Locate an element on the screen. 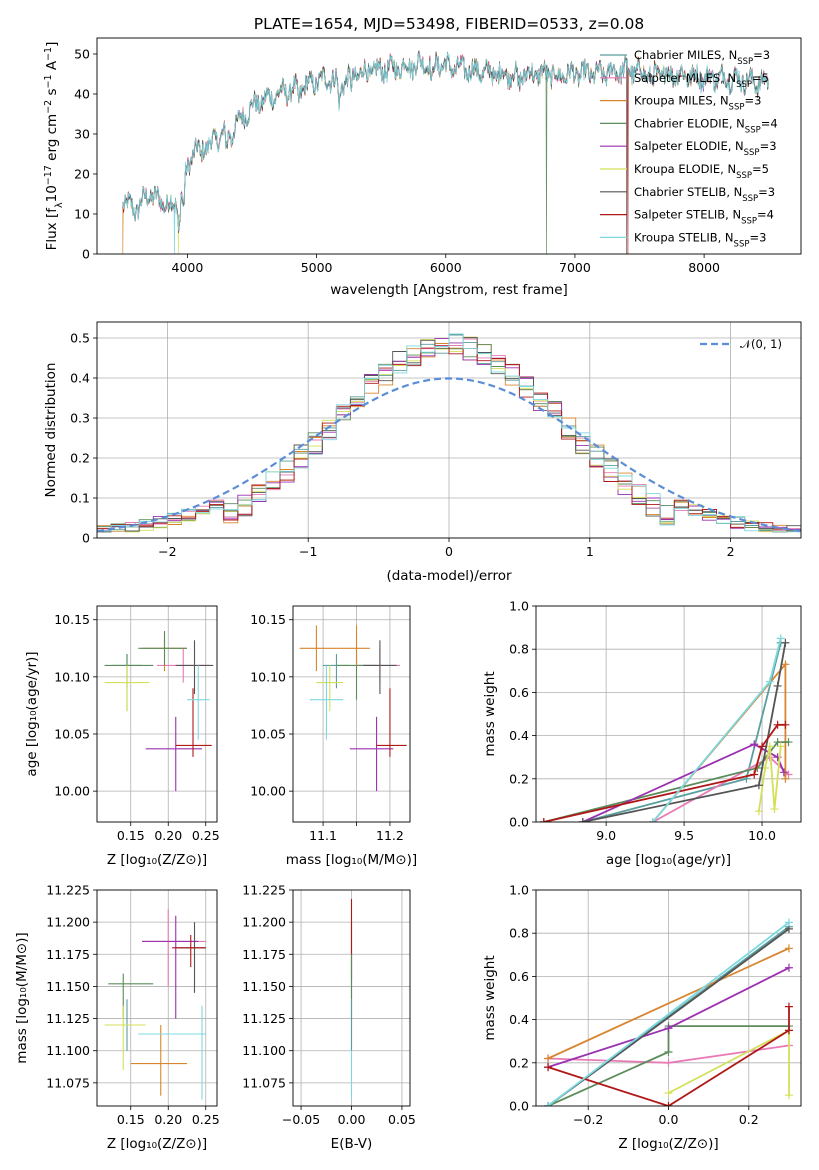 Image resolution: width=819 pixels, height=1170 pixels. x-axis-label: mass [log₁₀(M/M⊙)] is located at coordinates (351, 860).